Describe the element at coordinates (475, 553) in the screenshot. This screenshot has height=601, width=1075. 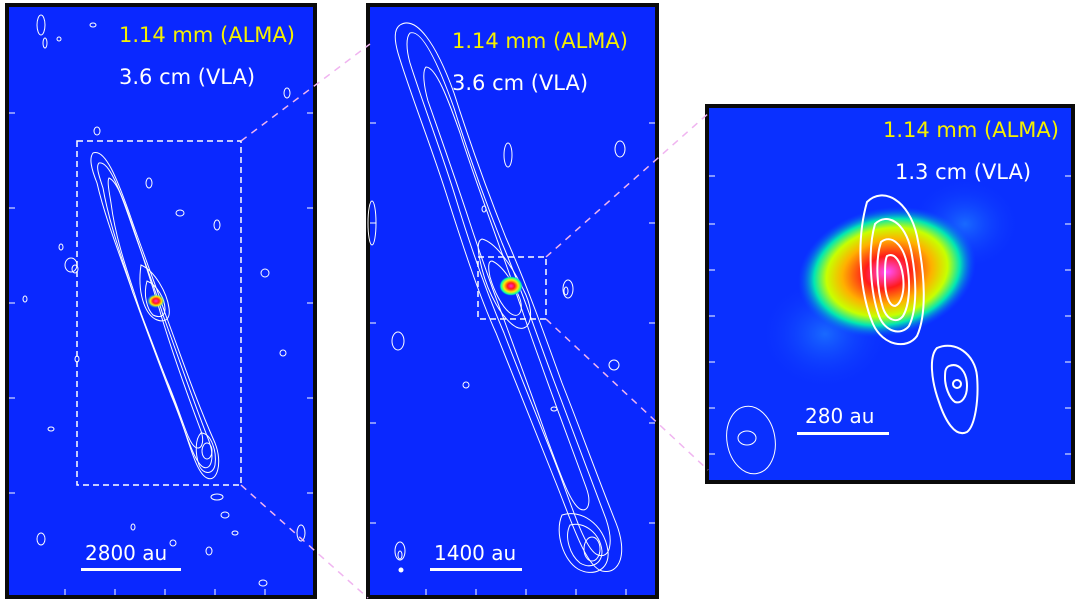
I see `scale-label: 1400 au` at that location.